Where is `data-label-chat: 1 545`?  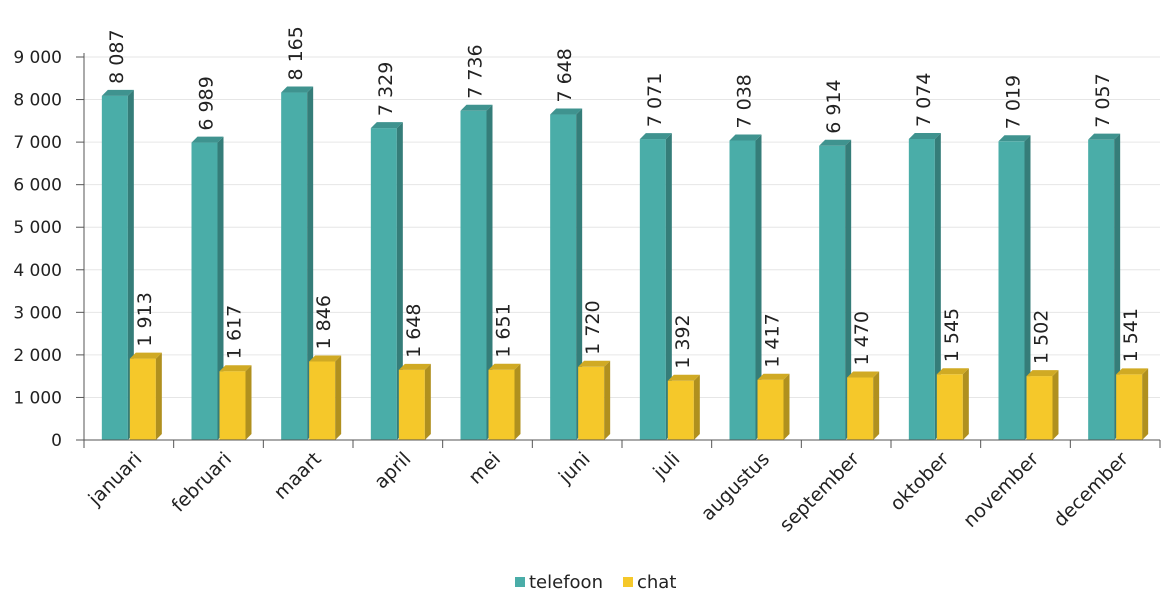
data-label-chat: 1 545 is located at coordinates (952, 335).